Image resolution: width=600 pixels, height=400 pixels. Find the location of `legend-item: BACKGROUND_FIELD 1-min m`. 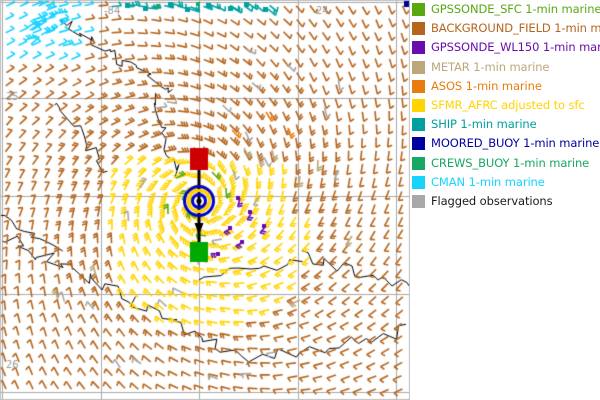

legend-item: BACKGROUND_FIELD 1-min m is located at coordinates (505, 28).